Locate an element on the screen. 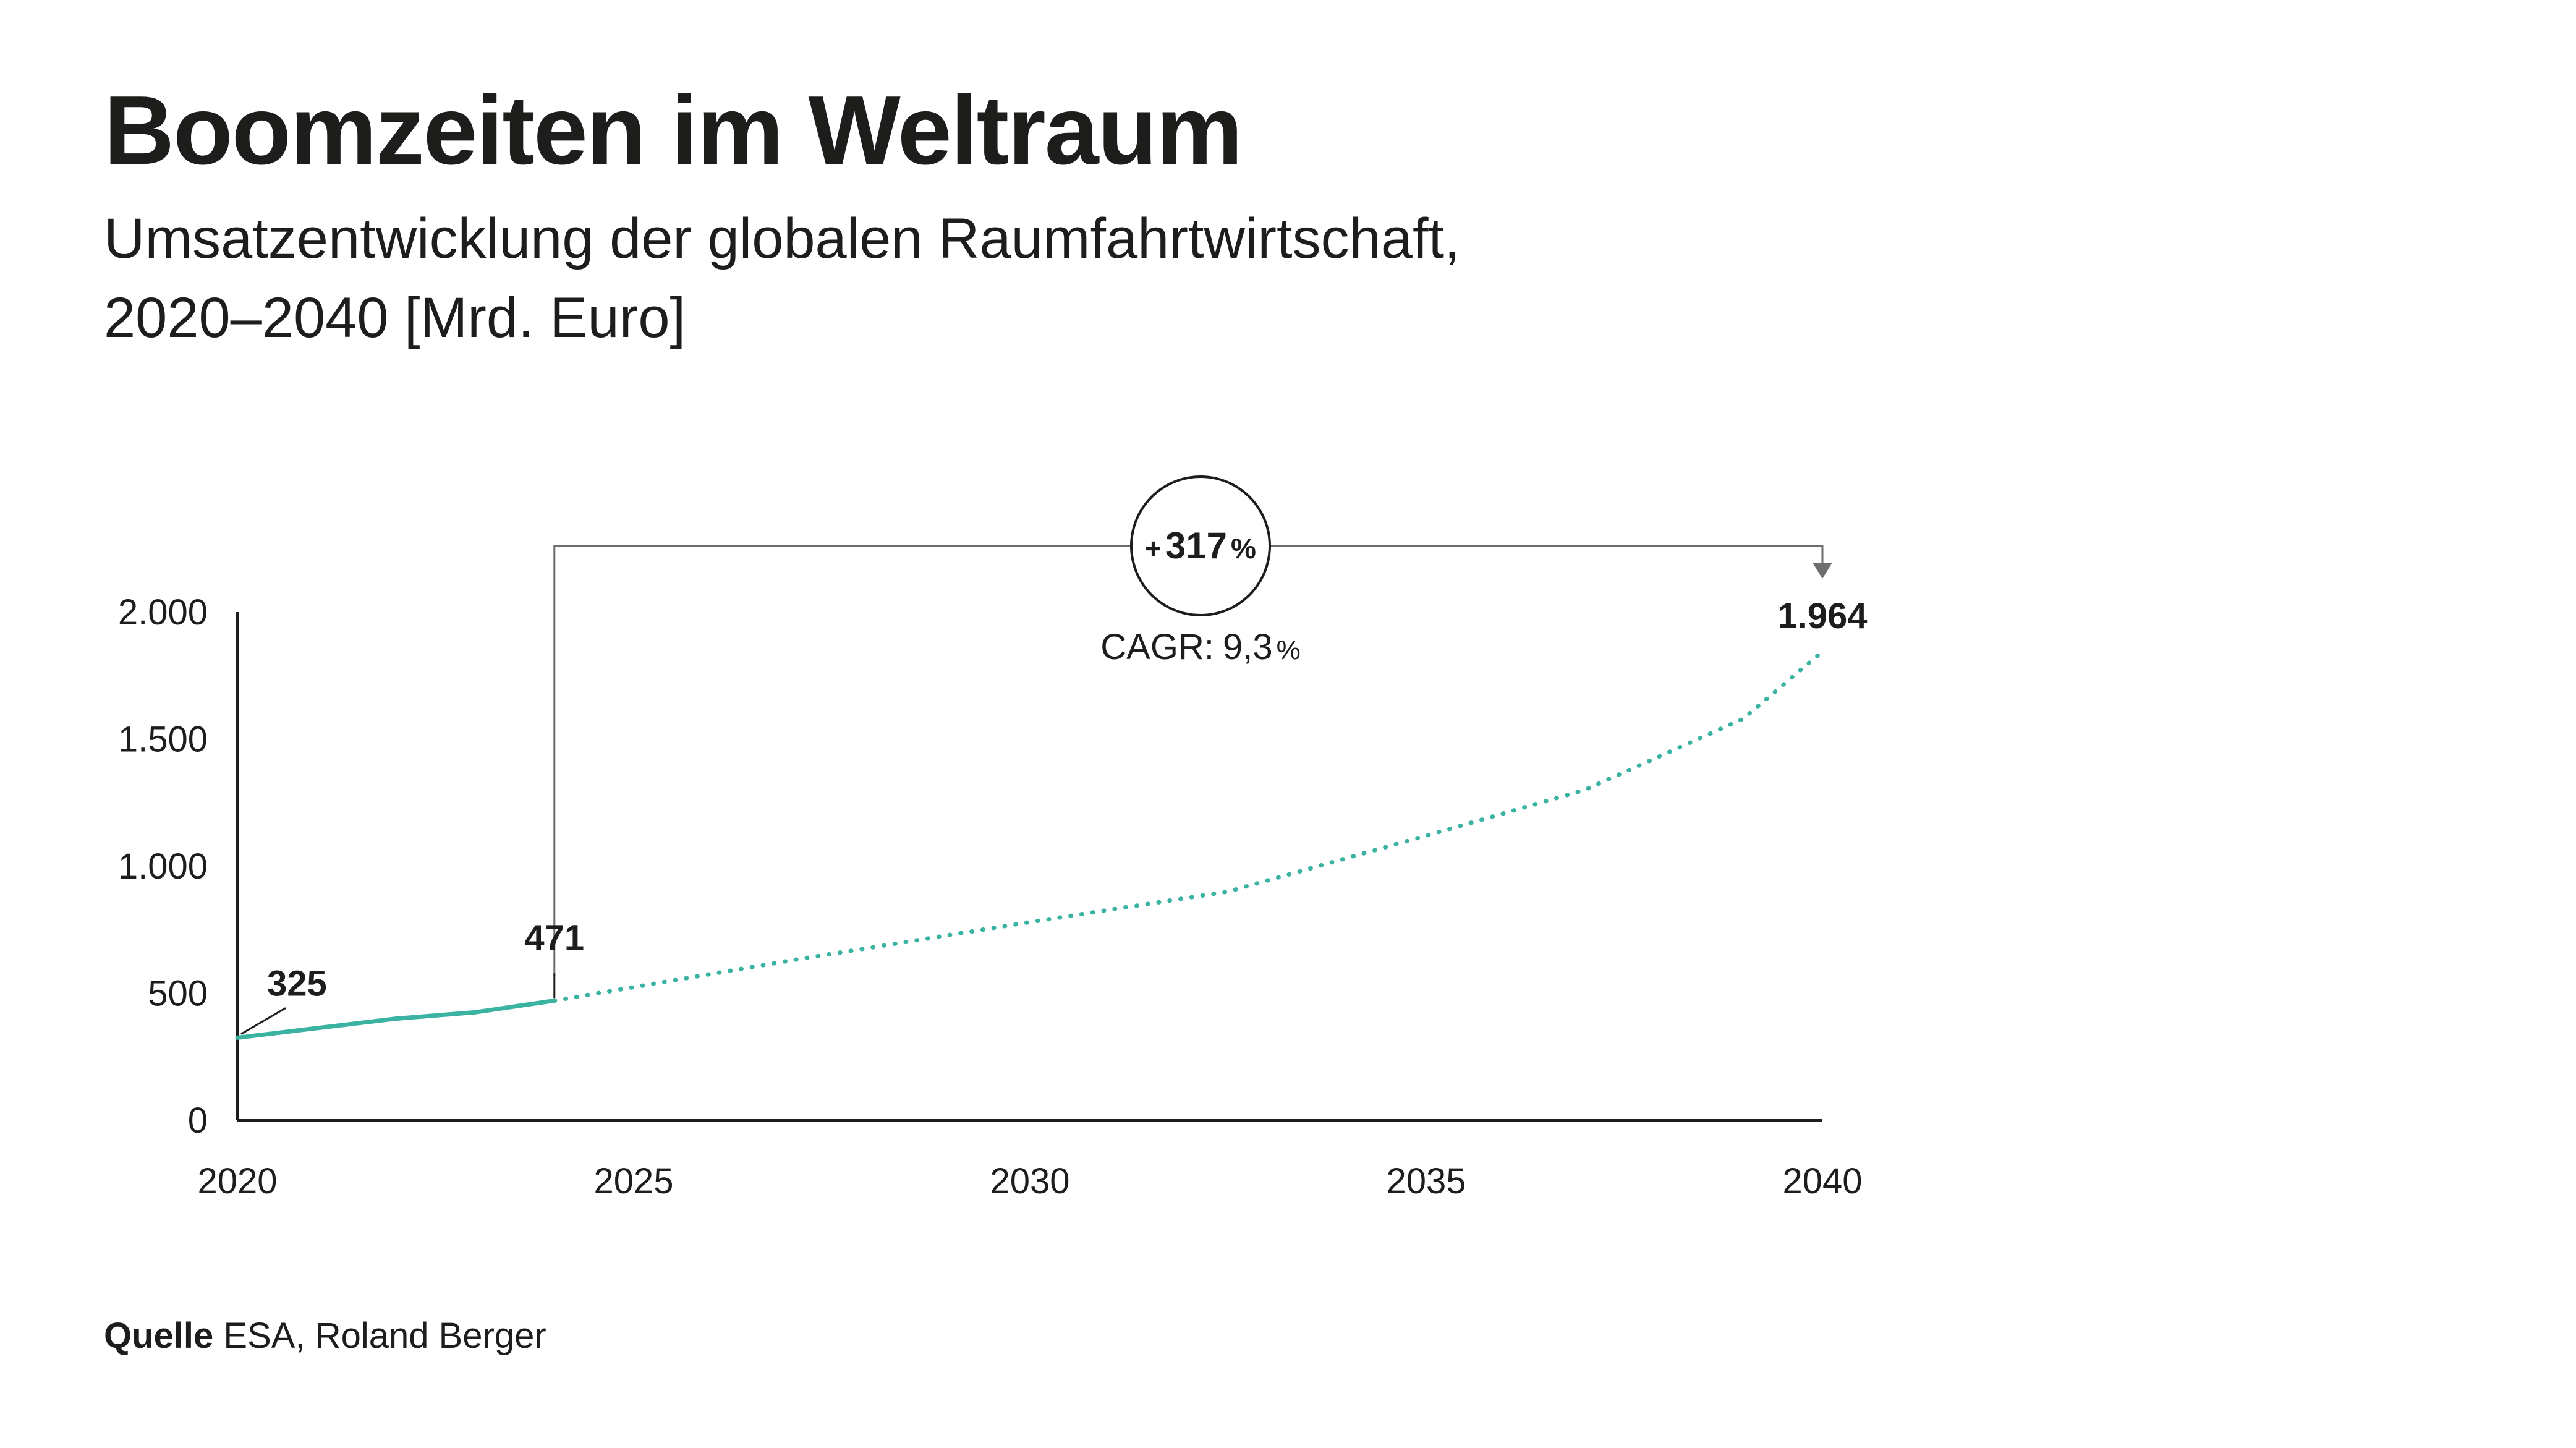 This screenshot has width=2576, height=1448. source-text: ESA, Roland Berger is located at coordinates (384, 1336).